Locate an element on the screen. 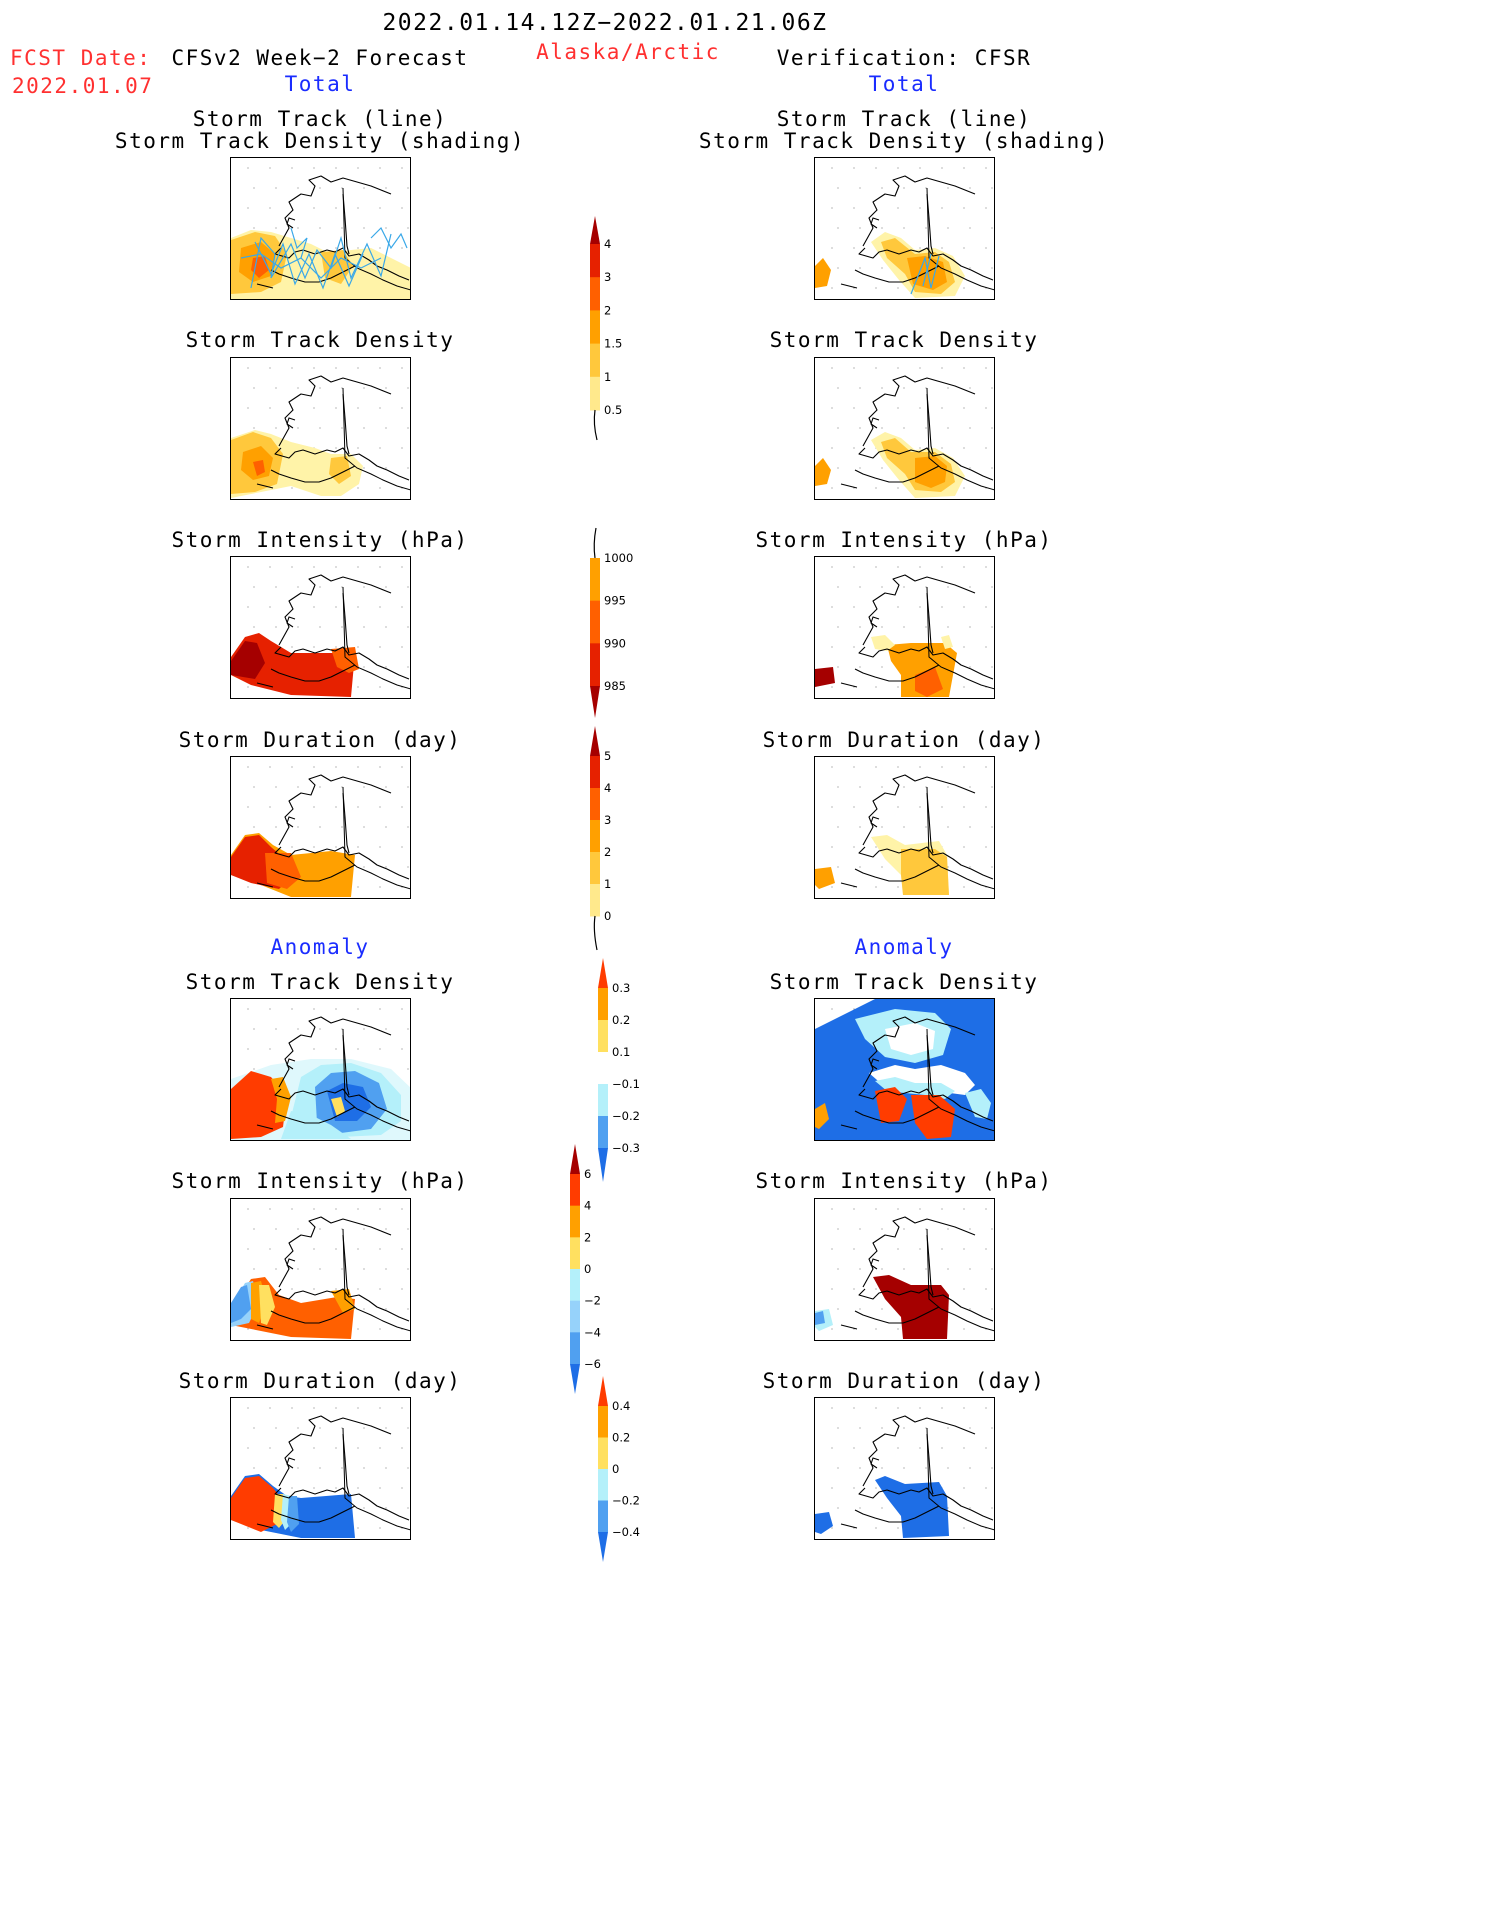  panel-title-intensity-anomaly: Storm Intensity (hPa) is located at coordinates (904, 1181).